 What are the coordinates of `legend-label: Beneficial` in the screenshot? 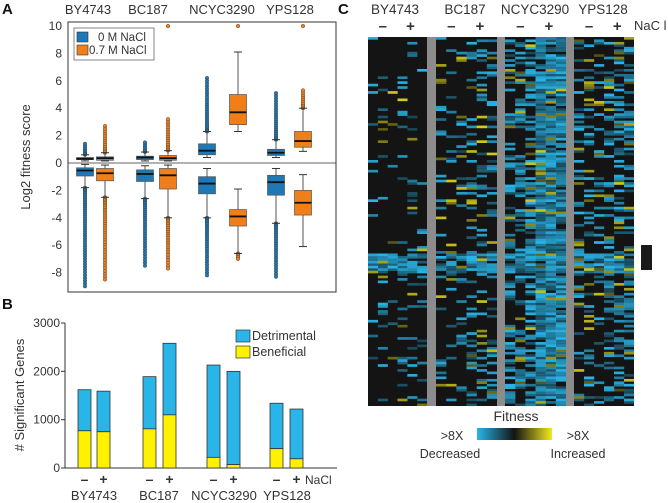 It's located at (279, 352).